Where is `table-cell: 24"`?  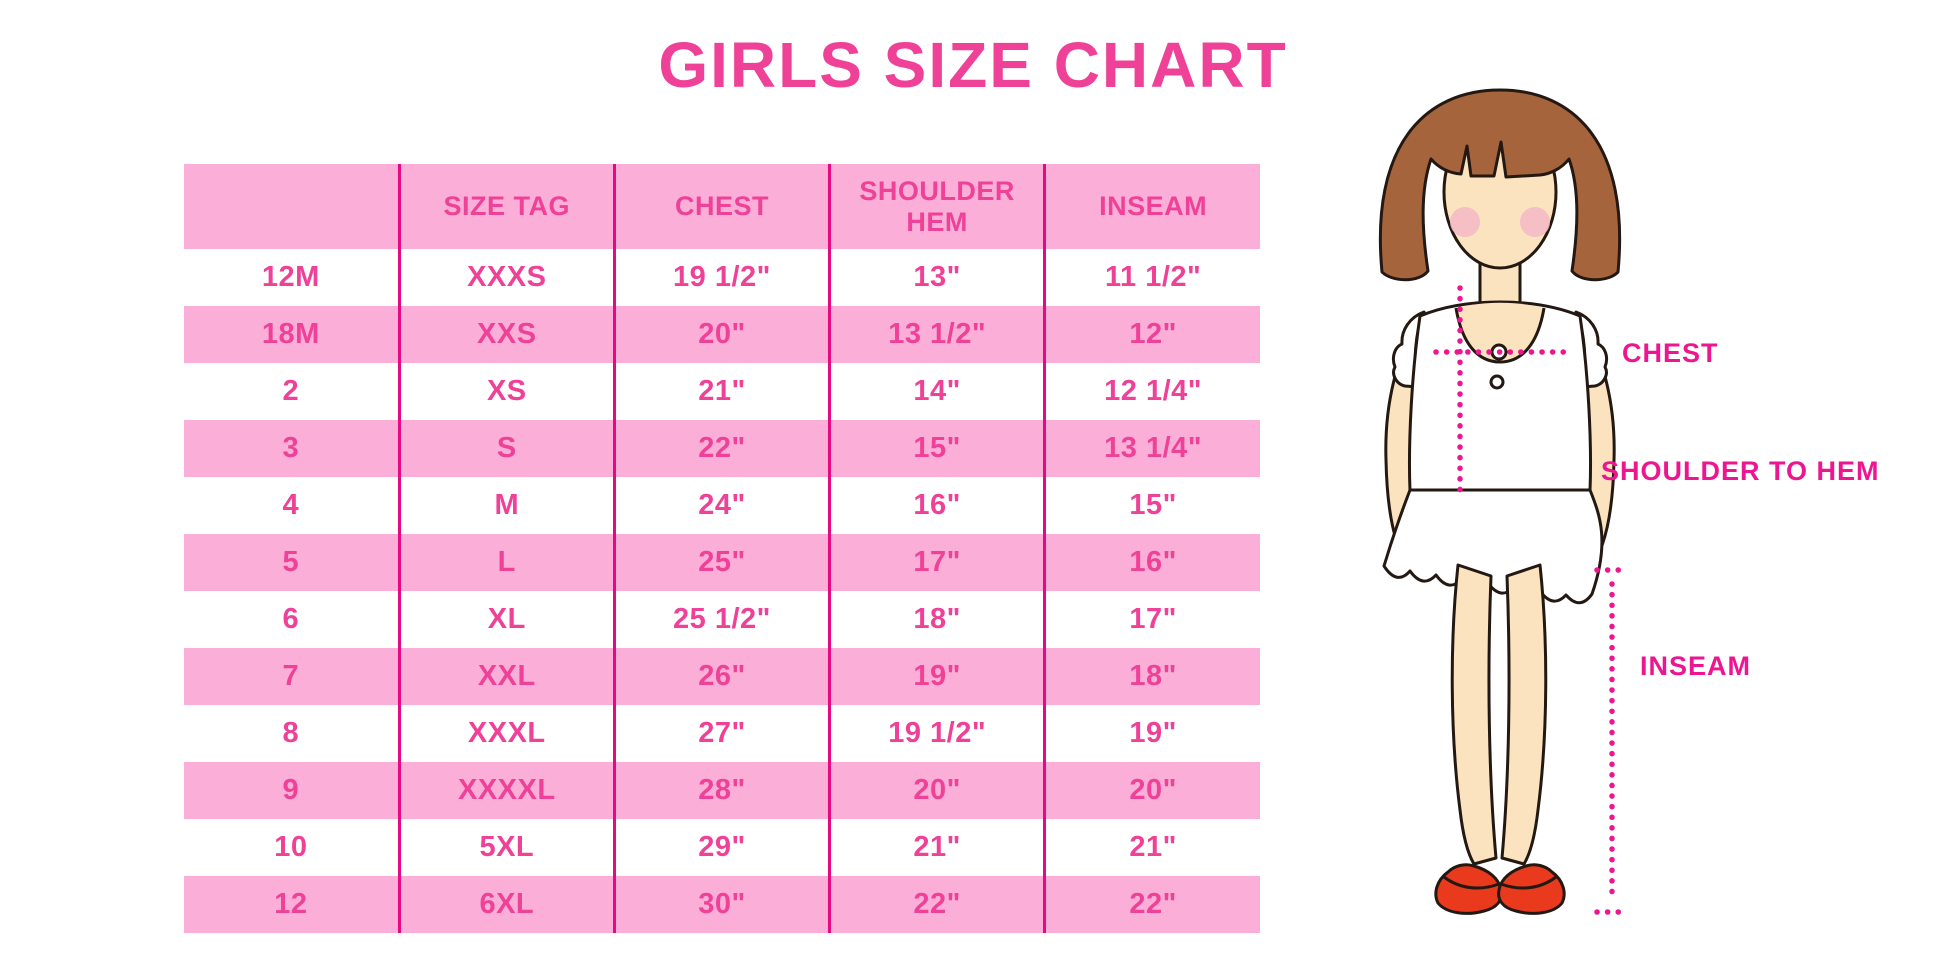
table-cell: 24" is located at coordinates (721, 505).